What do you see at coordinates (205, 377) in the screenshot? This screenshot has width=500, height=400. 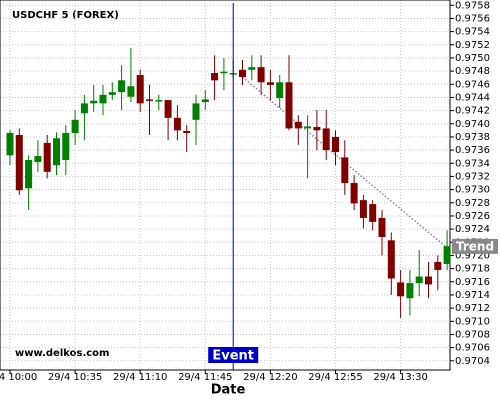 I see `x-tick-label: 29/4 11:45` at bounding box center [205, 377].